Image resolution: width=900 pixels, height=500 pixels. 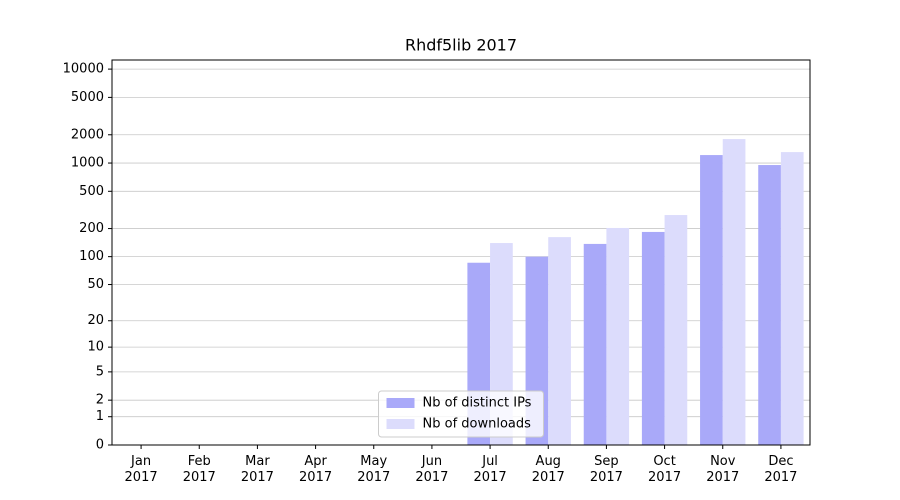 I want to click on x-tick-label: Jun 2017, so click(x=431, y=469).